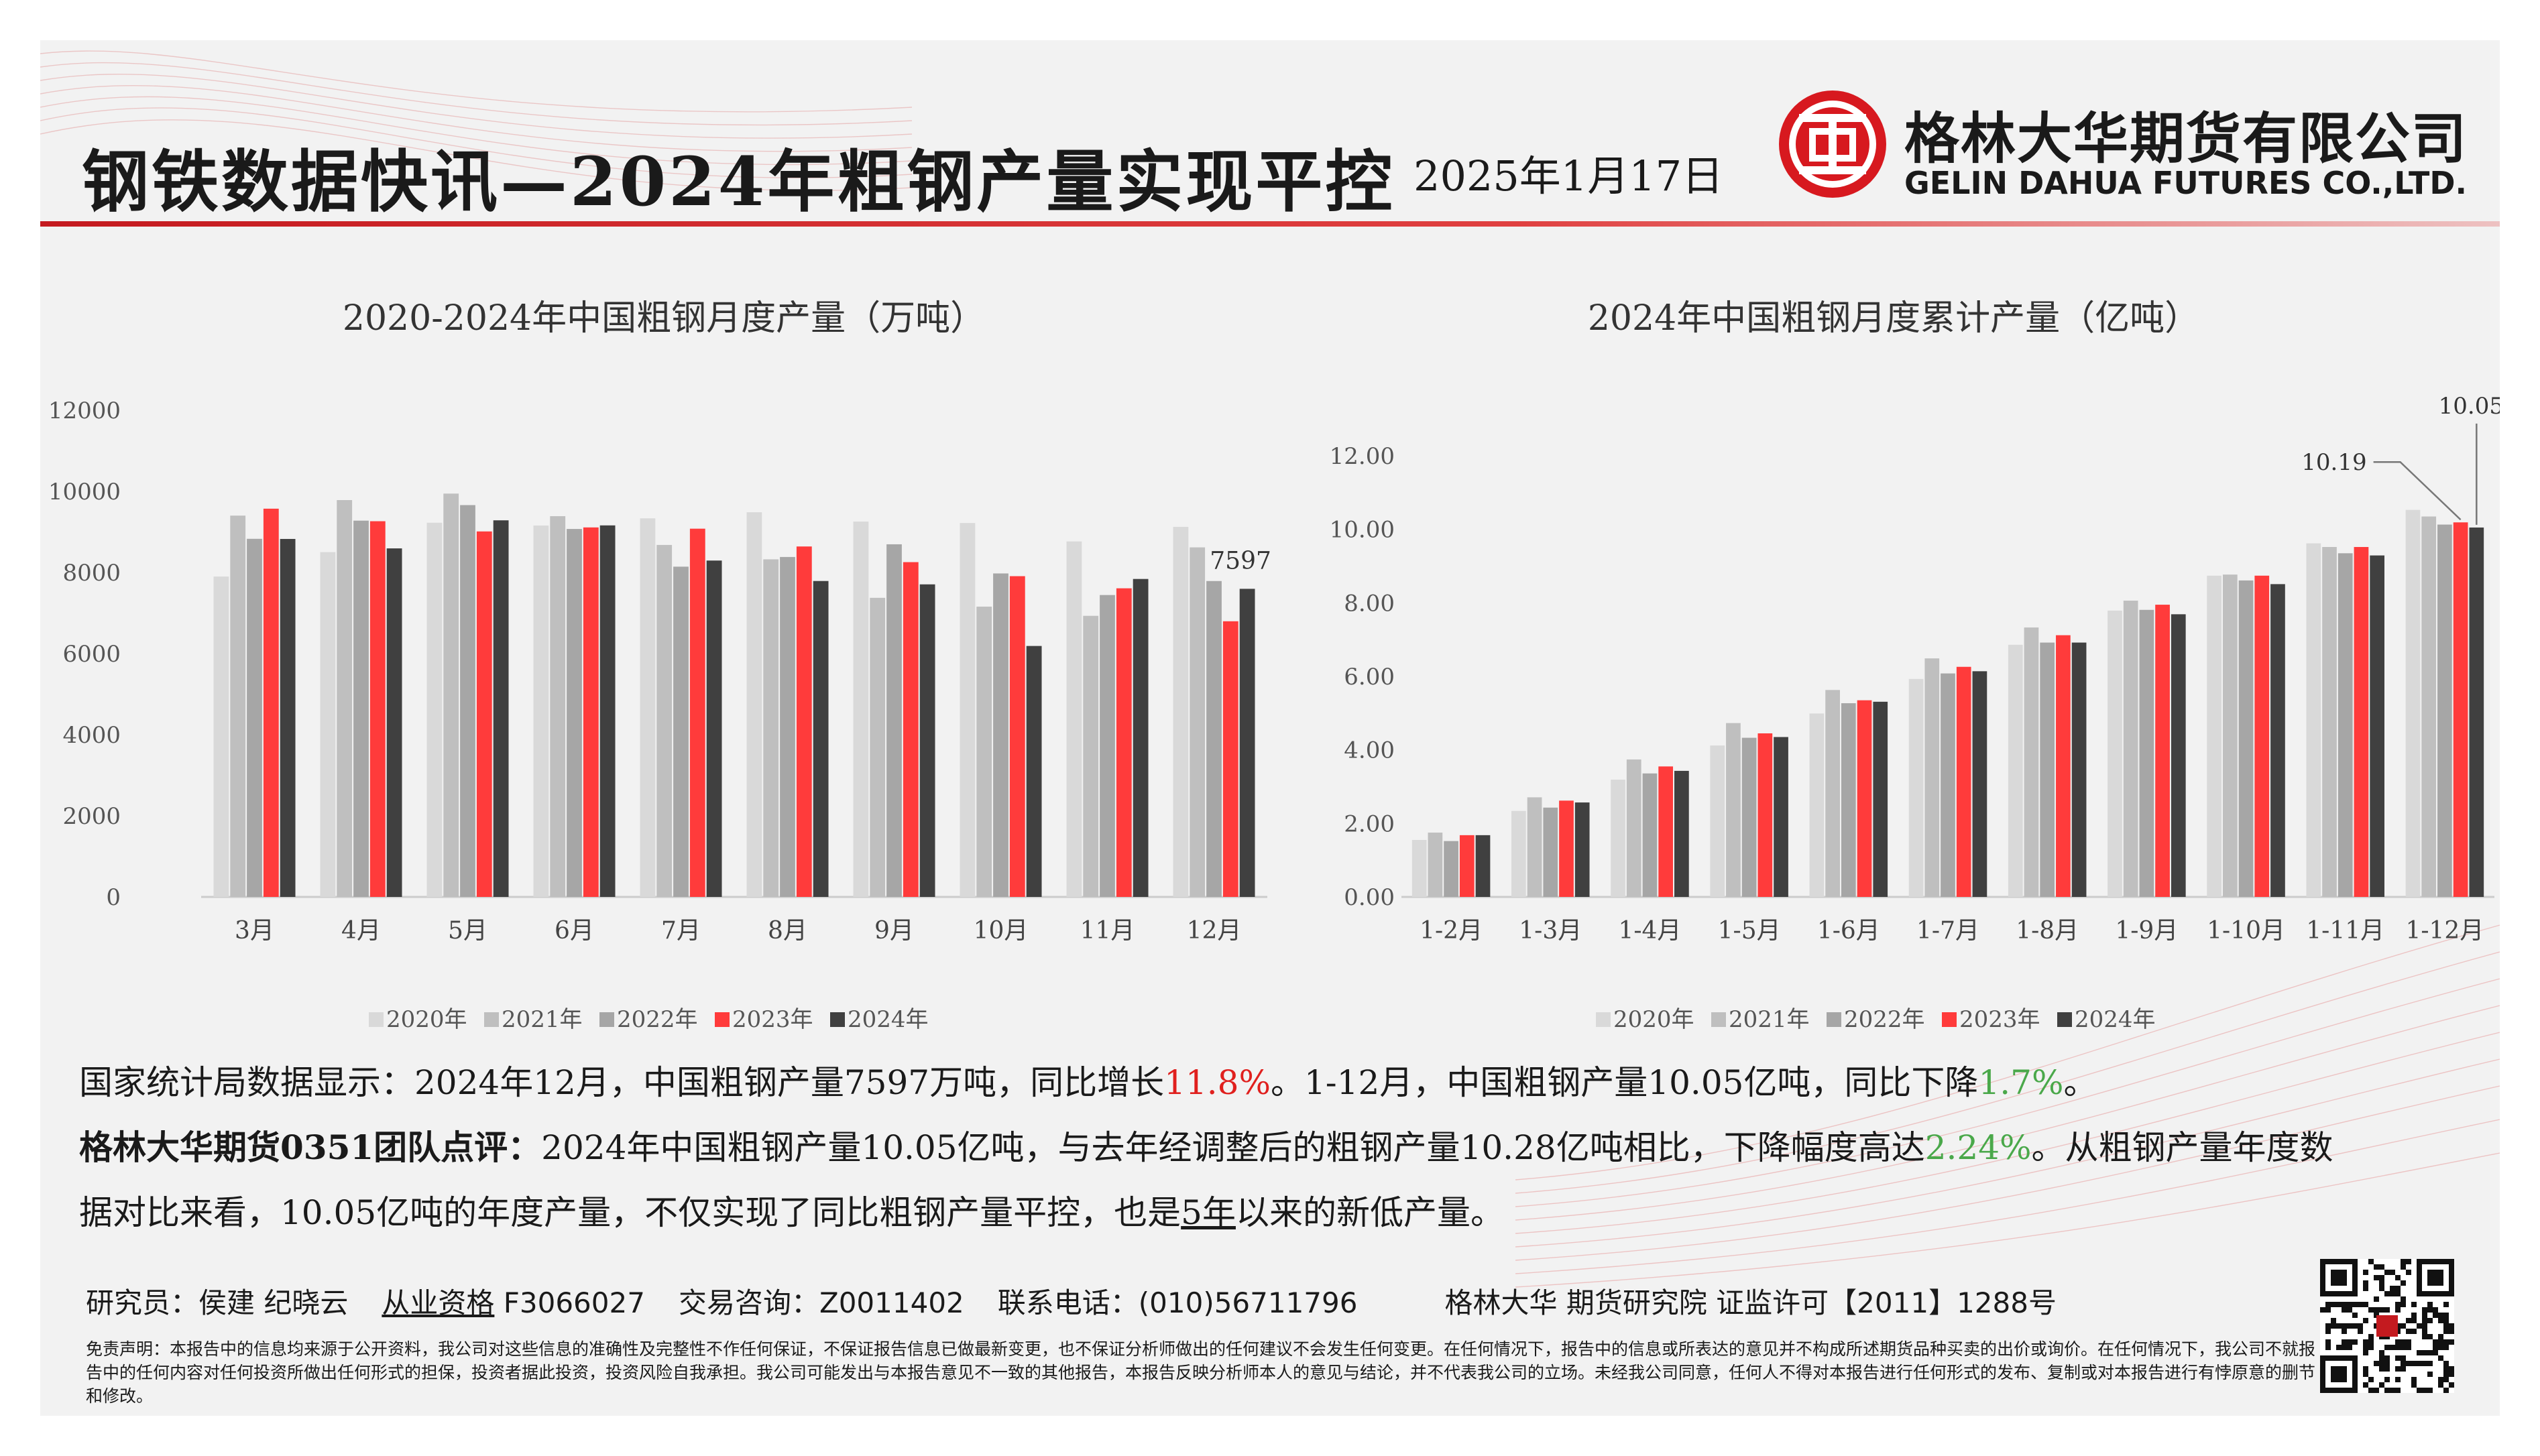  What do you see at coordinates (1108, 746) in the screenshot?
I see `chart1-bar-2022年-11月` at bounding box center [1108, 746].